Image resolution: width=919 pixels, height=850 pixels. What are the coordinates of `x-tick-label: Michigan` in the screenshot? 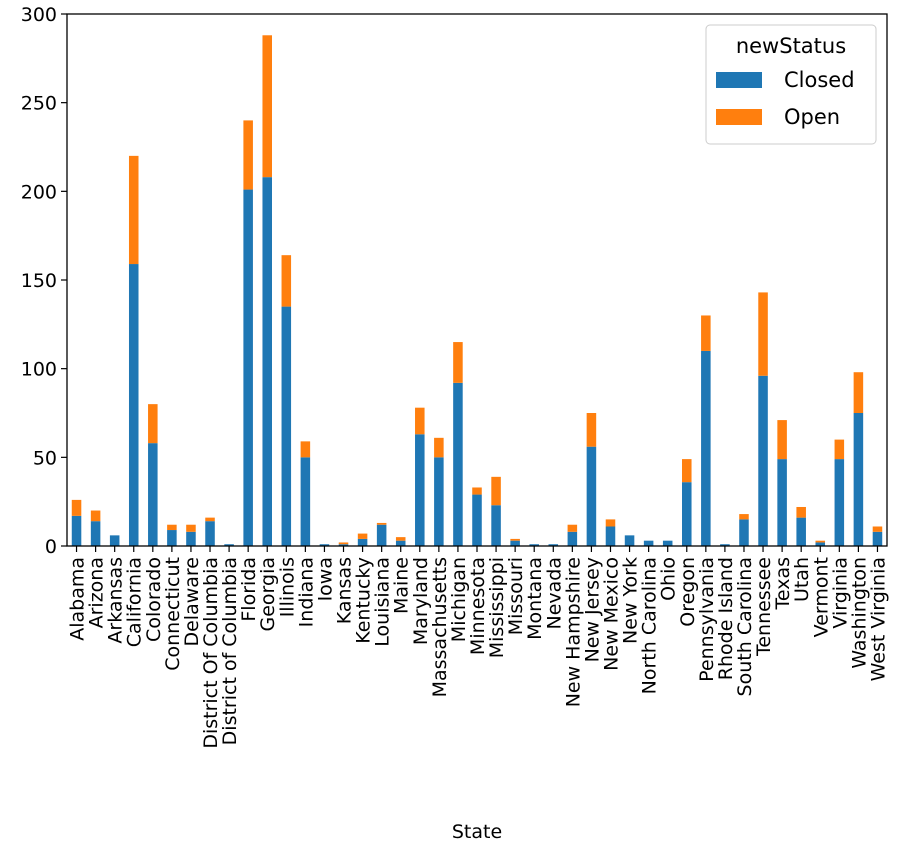 It's located at (459, 599).